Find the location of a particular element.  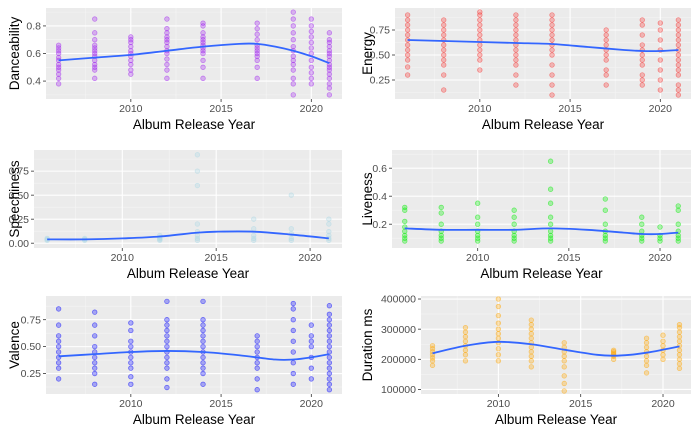

y-tick-label: 0.75 is located at coordinates (31, 320).